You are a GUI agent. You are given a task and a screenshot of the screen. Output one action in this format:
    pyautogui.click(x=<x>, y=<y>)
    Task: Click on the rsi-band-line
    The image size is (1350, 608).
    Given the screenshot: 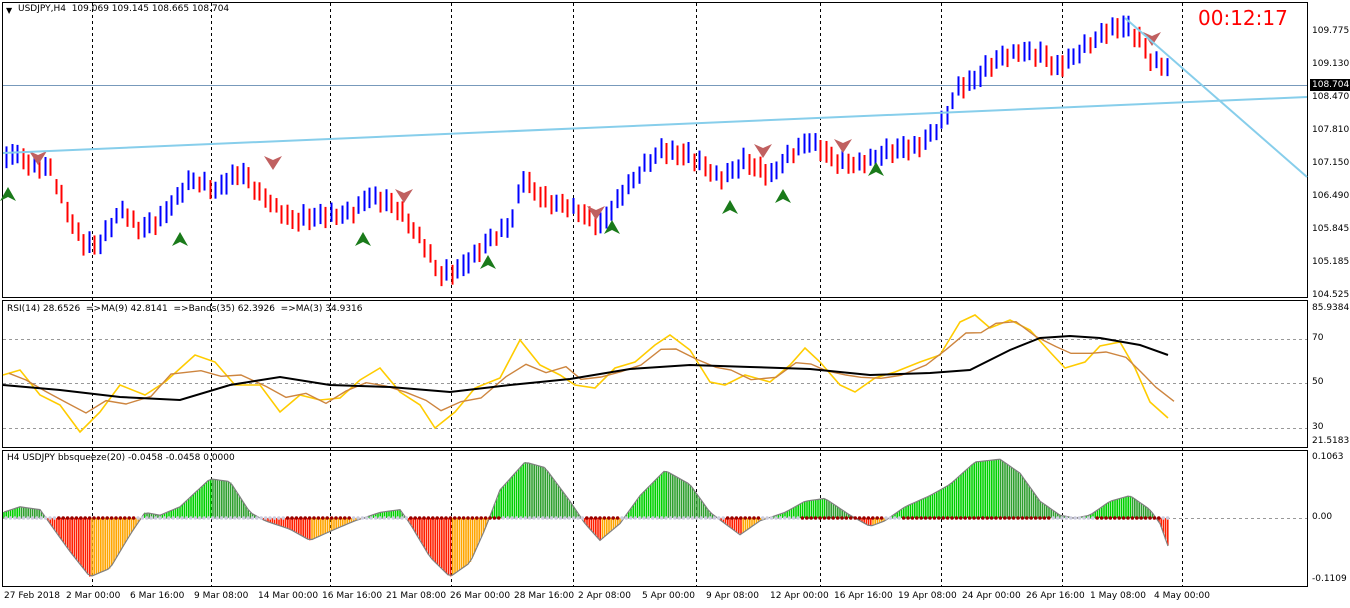 What is the action you would take?
    pyautogui.click(x=585, y=368)
    